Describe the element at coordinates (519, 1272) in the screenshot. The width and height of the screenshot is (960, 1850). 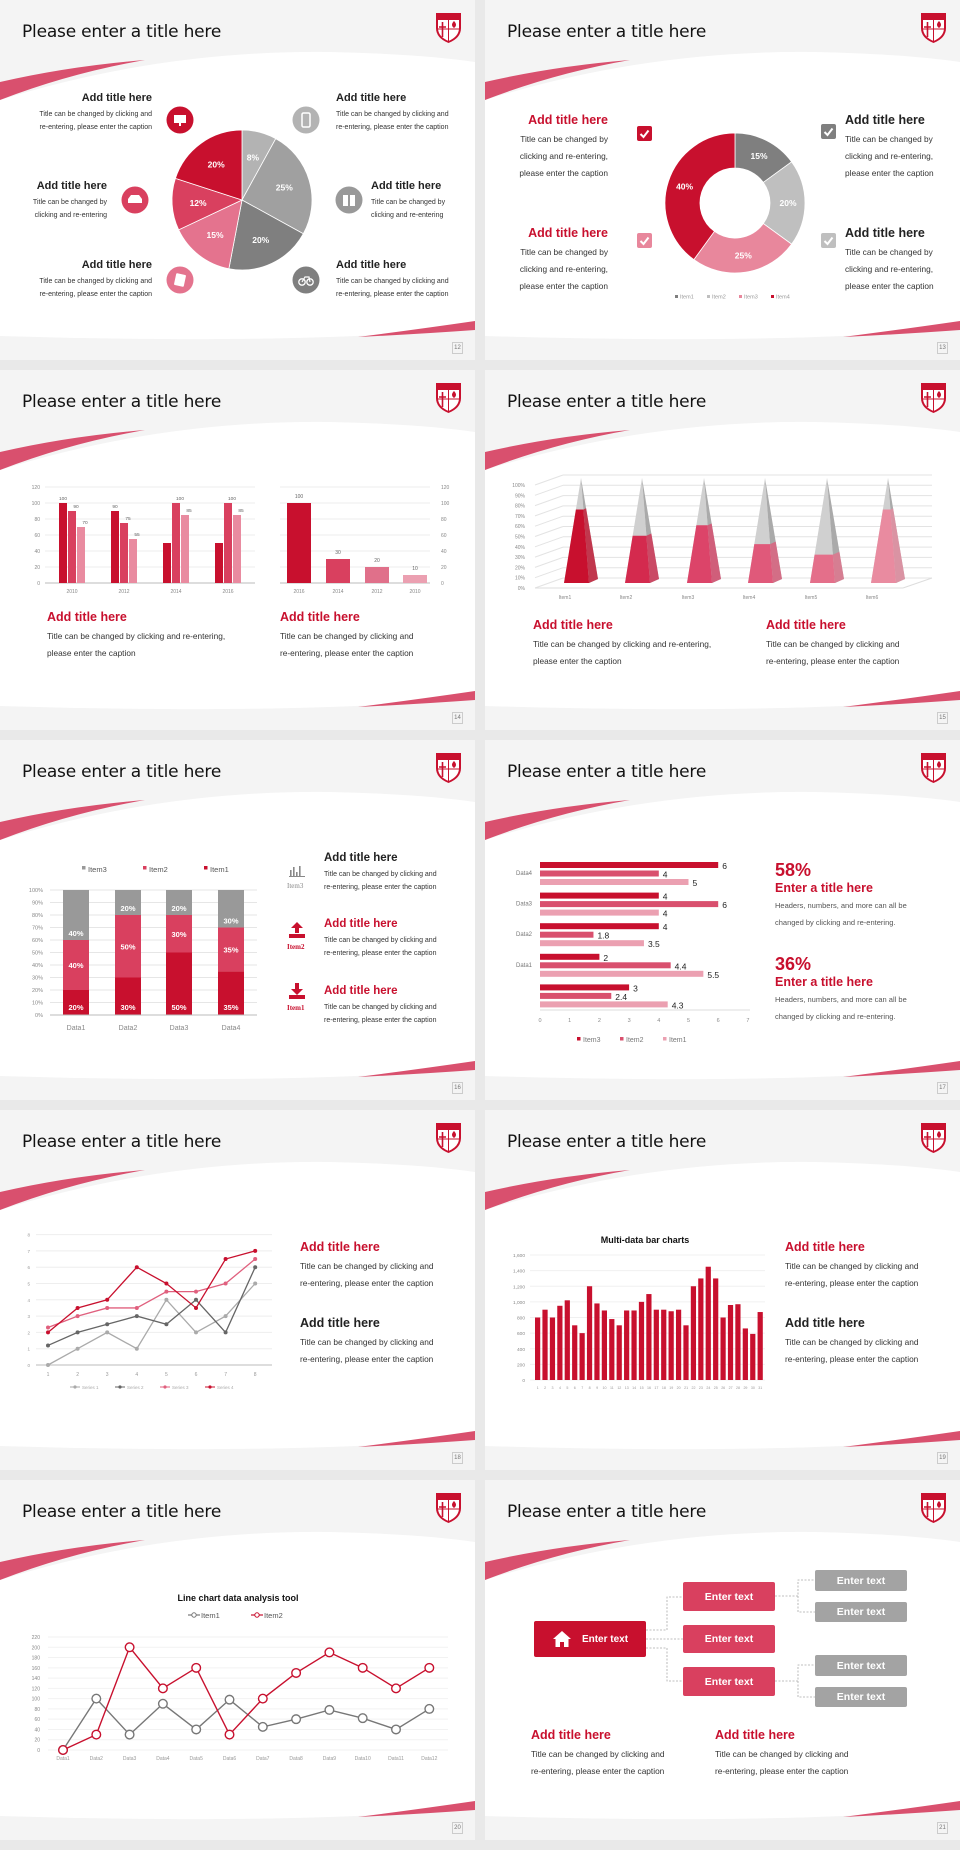
I see `y-tick: 1,400` at that location.